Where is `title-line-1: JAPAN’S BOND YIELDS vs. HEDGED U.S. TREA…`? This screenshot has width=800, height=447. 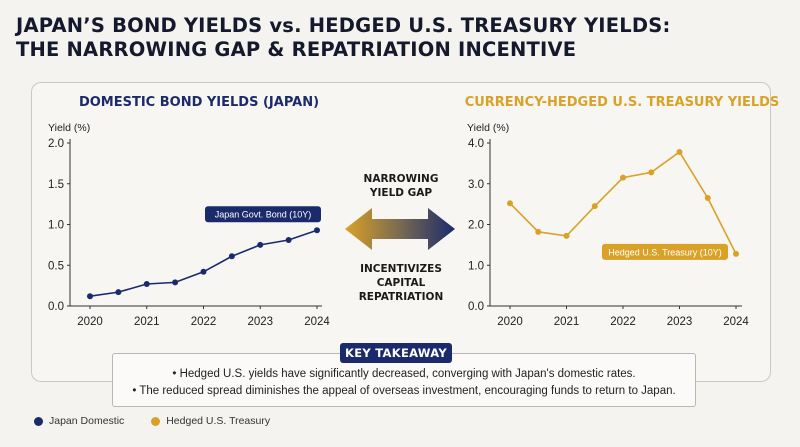 title-line-1: JAPAN’S BOND YIELDS vs. HEDGED U.S. TREA… is located at coordinates (343, 25).